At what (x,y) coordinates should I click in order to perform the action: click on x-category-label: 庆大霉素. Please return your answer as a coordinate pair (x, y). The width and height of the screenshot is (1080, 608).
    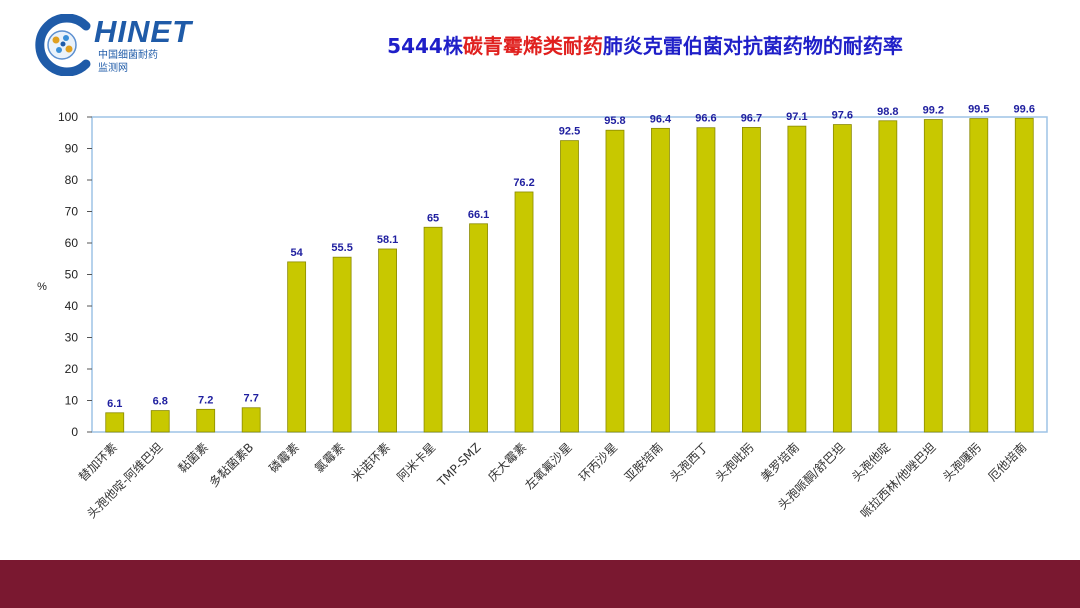
    Looking at the image, I should click on (507, 462).